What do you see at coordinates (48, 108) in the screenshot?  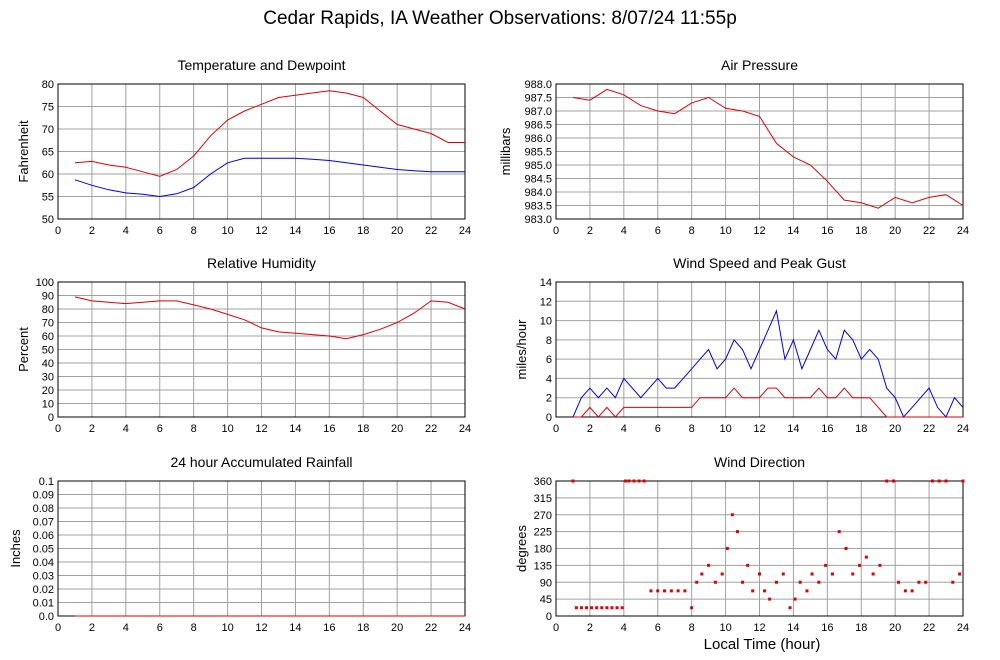 I see `y-tick-label: 75` at bounding box center [48, 108].